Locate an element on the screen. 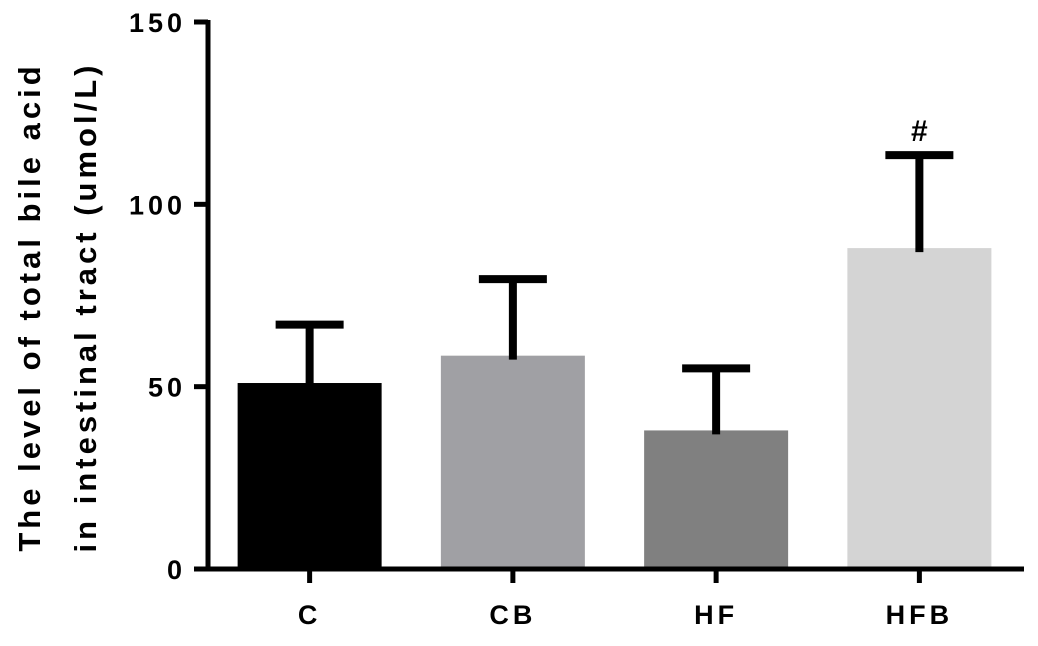 This screenshot has width=1038, height=646. bar-hf is located at coordinates (716, 499).